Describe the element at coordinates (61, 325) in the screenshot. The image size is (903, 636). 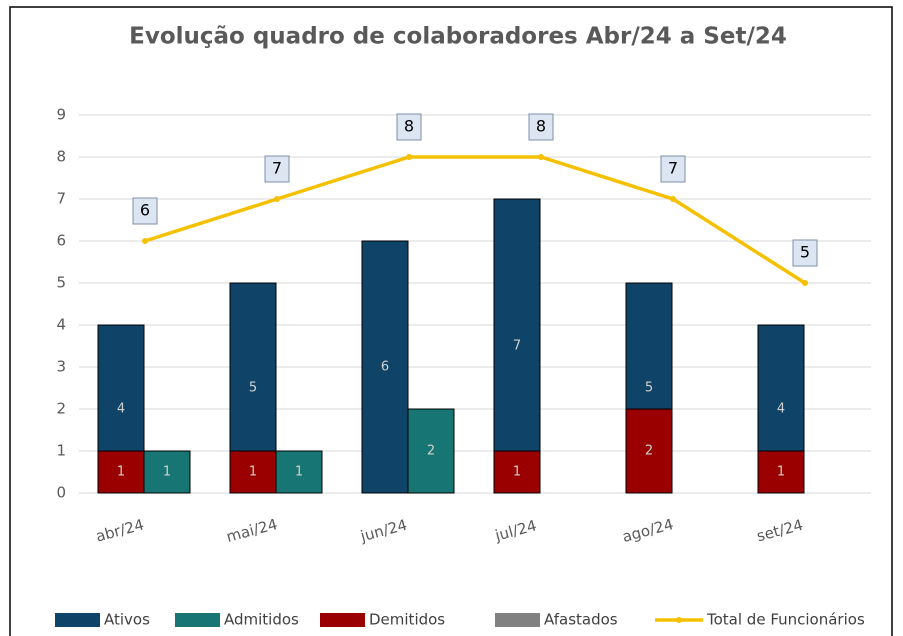
I see `y-tick-label: 4` at that location.